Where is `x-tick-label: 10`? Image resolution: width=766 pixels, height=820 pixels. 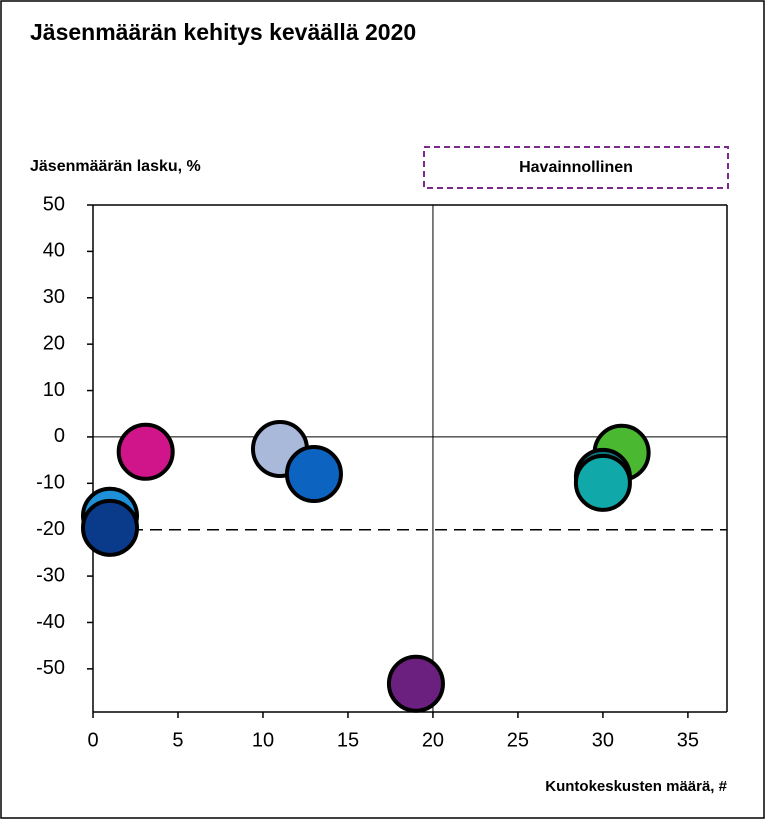
x-tick-label: 10 is located at coordinates (263, 740).